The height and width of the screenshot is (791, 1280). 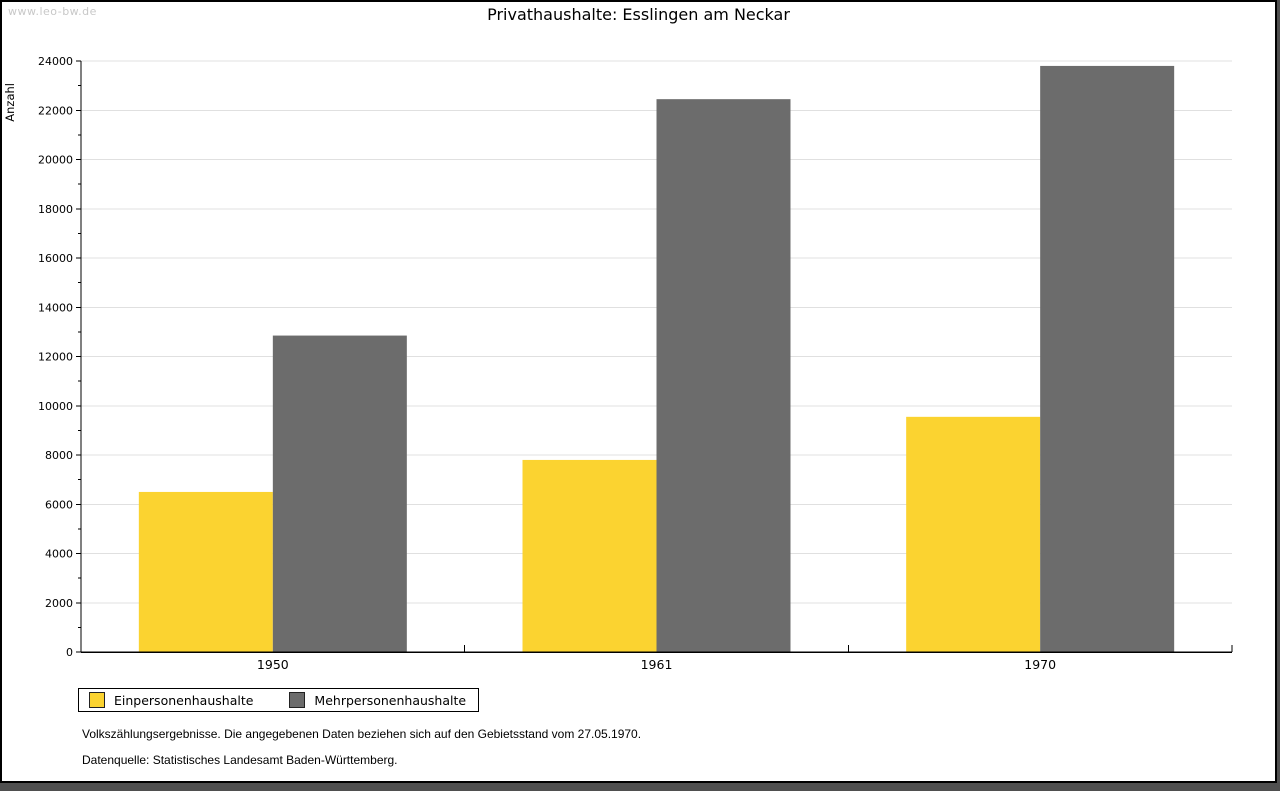 I want to click on y-tick-label: 16000, so click(x=55, y=258).